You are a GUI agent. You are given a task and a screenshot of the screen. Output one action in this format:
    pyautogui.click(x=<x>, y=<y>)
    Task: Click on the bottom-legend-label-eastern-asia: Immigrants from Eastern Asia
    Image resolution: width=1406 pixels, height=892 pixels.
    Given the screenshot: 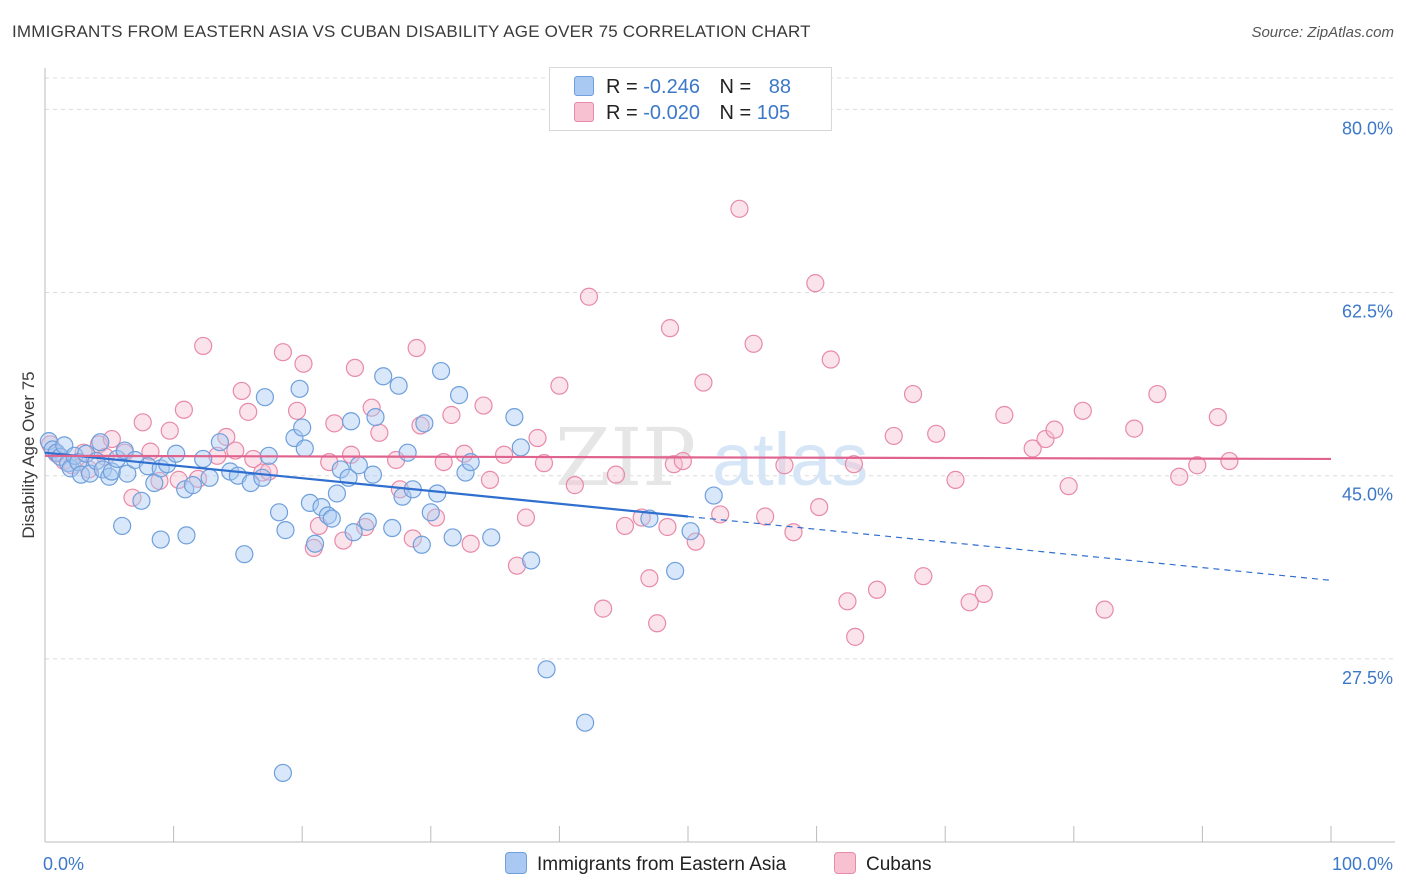 What is the action you would take?
    pyautogui.click(x=662, y=864)
    